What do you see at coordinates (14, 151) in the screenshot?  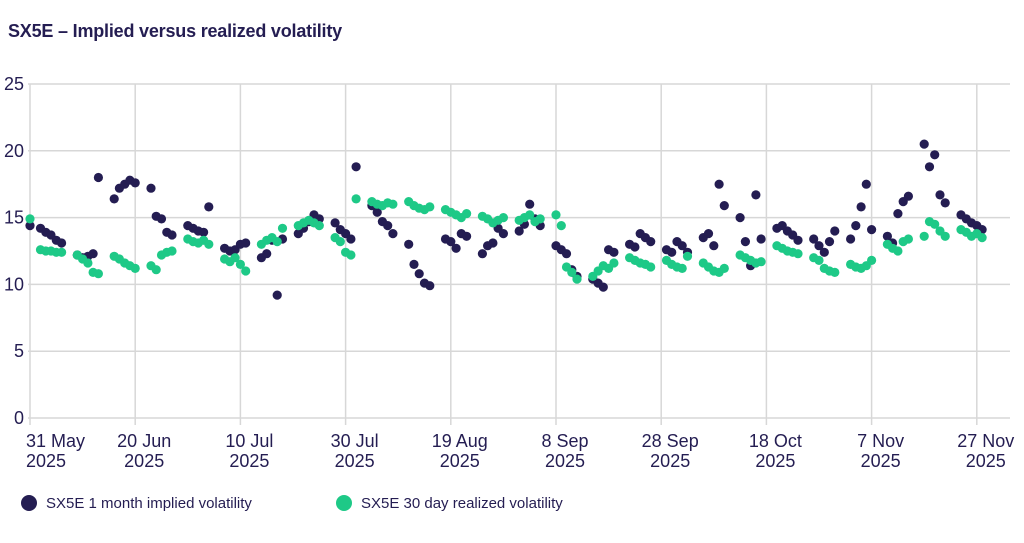 I see `y-axis-tick-label: 20` at bounding box center [14, 151].